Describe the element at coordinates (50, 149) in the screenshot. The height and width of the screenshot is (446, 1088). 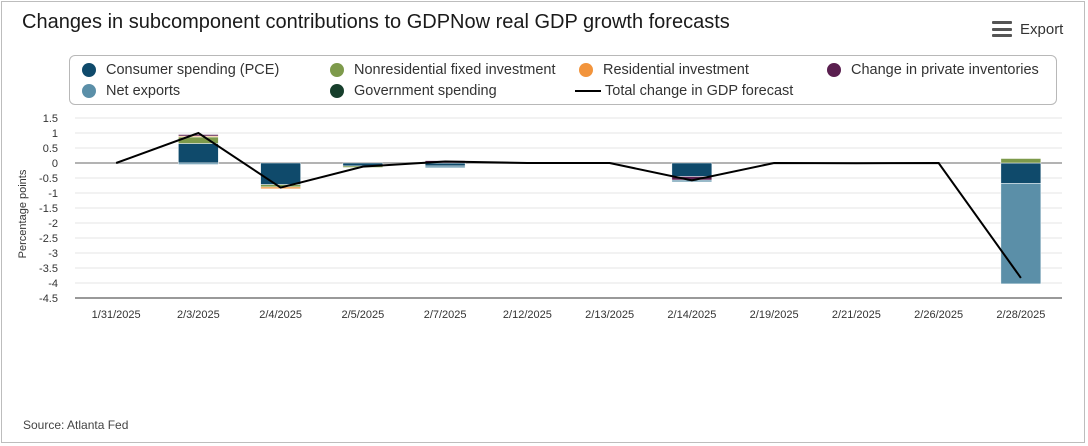
I see `y-tick-label: 0.5` at that location.